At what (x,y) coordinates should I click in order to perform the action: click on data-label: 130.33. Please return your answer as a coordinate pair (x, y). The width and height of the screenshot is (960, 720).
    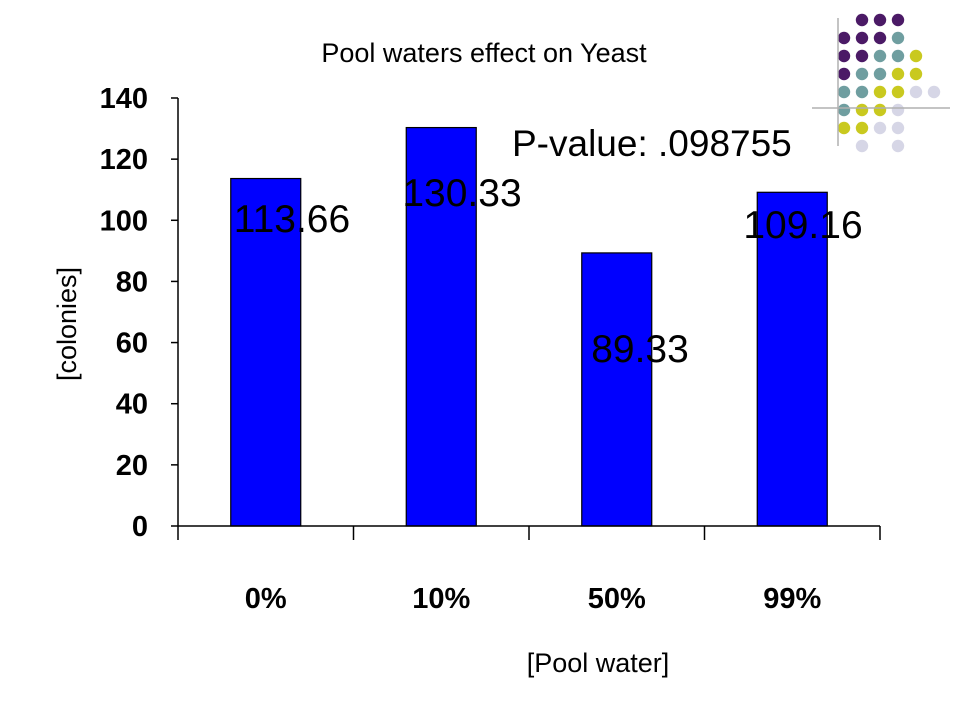
    Looking at the image, I should click on (461, 193).